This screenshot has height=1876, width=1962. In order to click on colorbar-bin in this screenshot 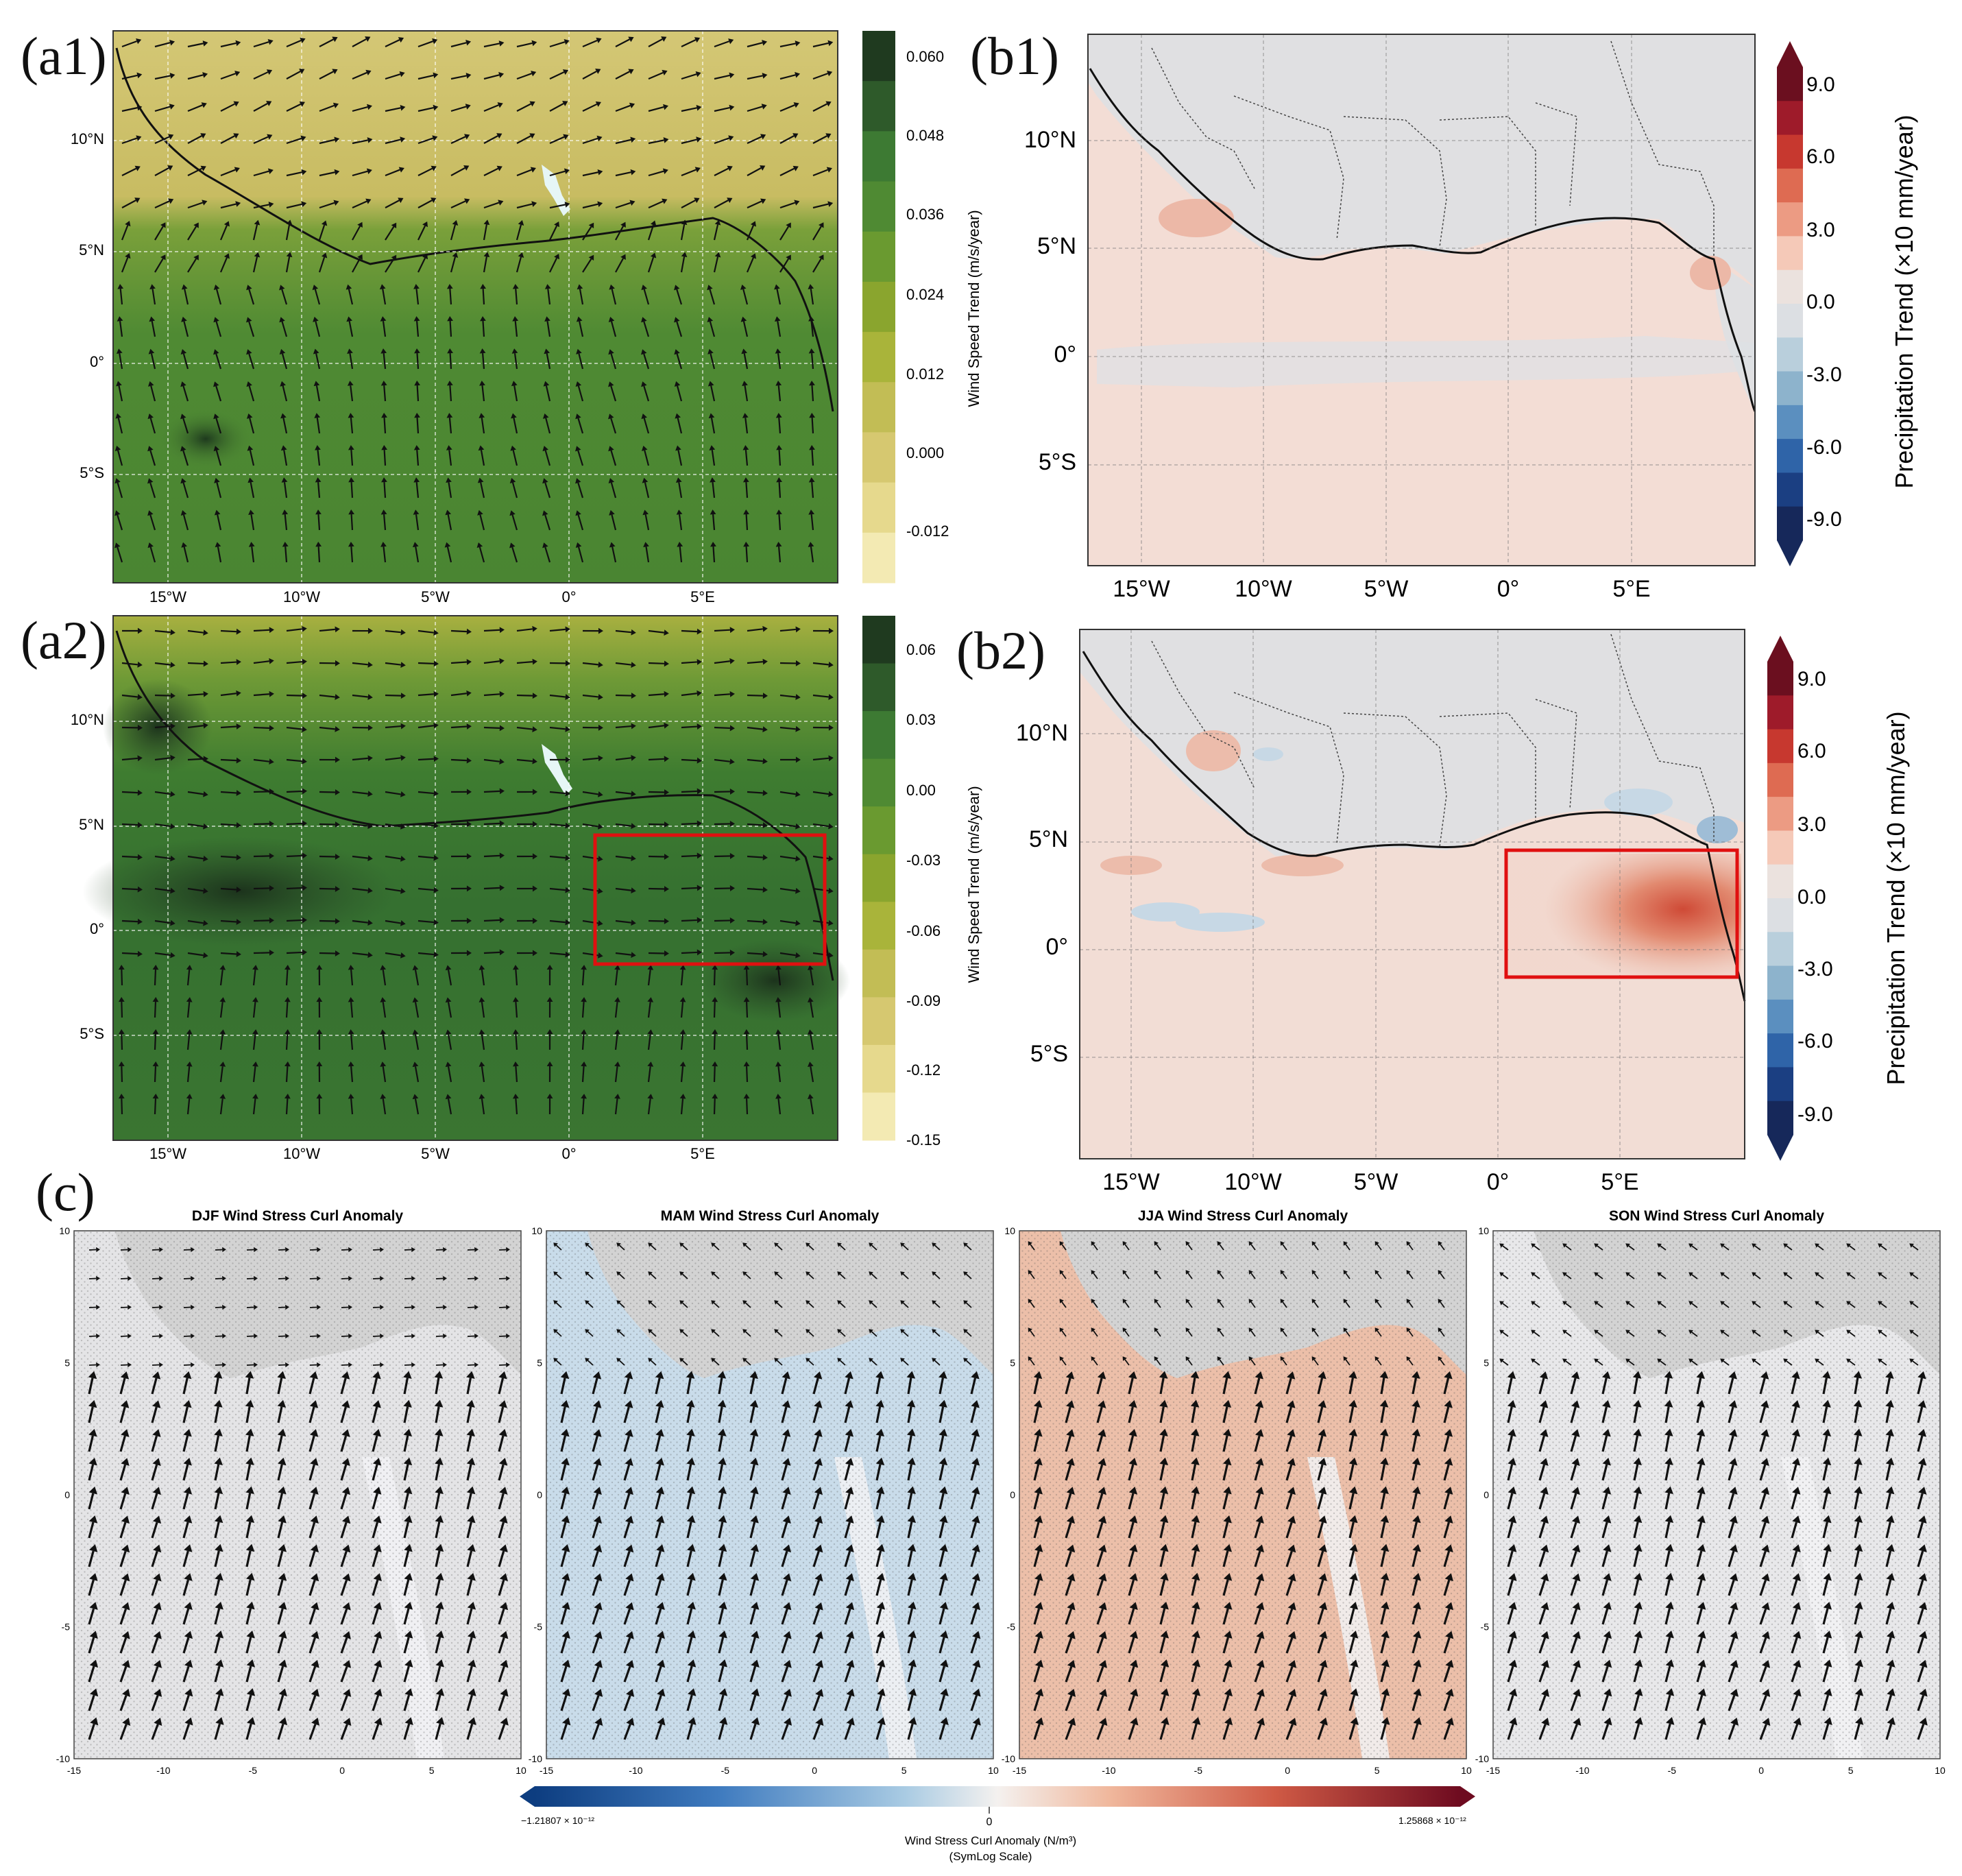, I will do `click(878, 973)`.